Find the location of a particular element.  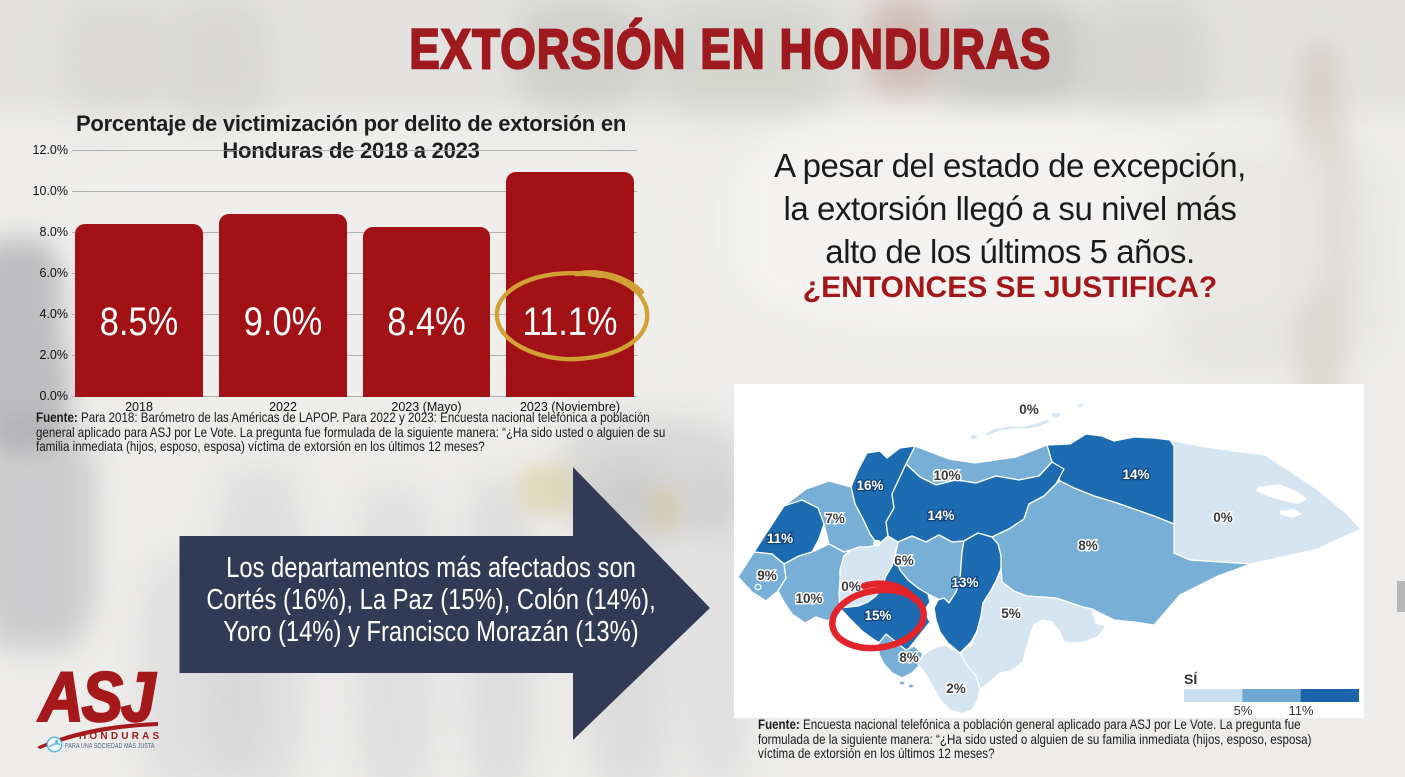

svg-text: SÍ is located at coordinates (1191, 679).